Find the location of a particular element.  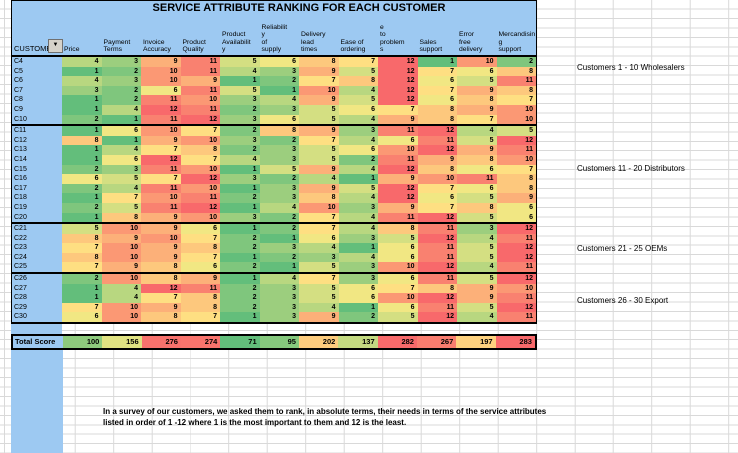

customer-id-cell: C25 is located at coordinates (37, 267).